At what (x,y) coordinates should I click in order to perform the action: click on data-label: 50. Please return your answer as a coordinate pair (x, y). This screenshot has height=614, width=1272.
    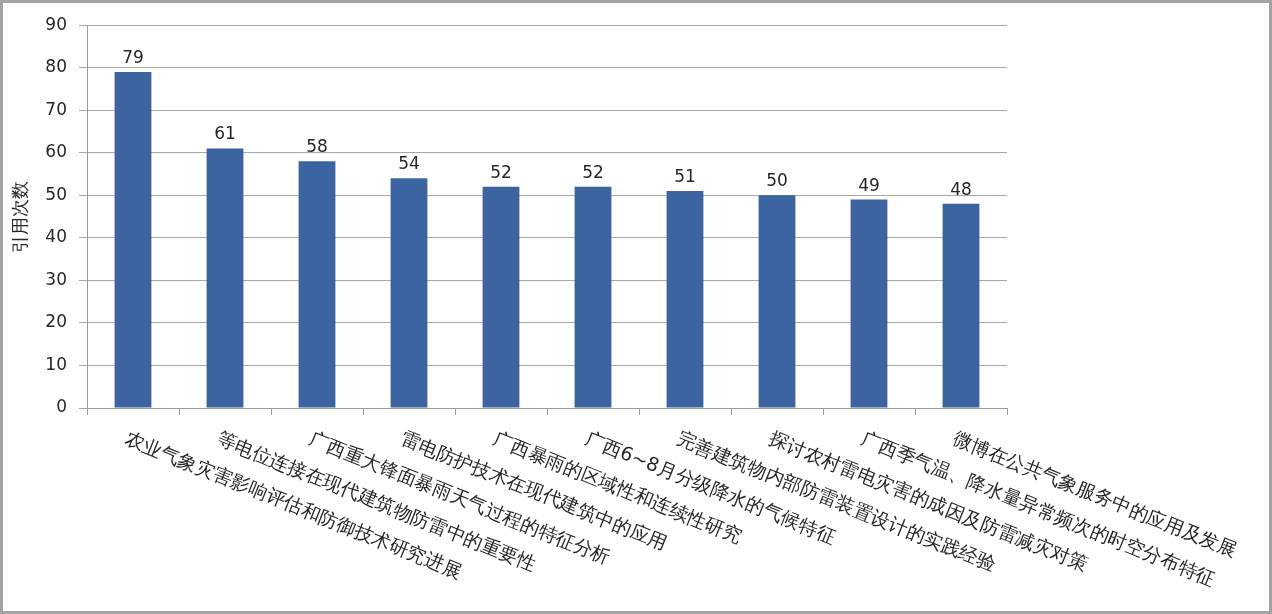
    Looking at the image, I should click on (777, 180).